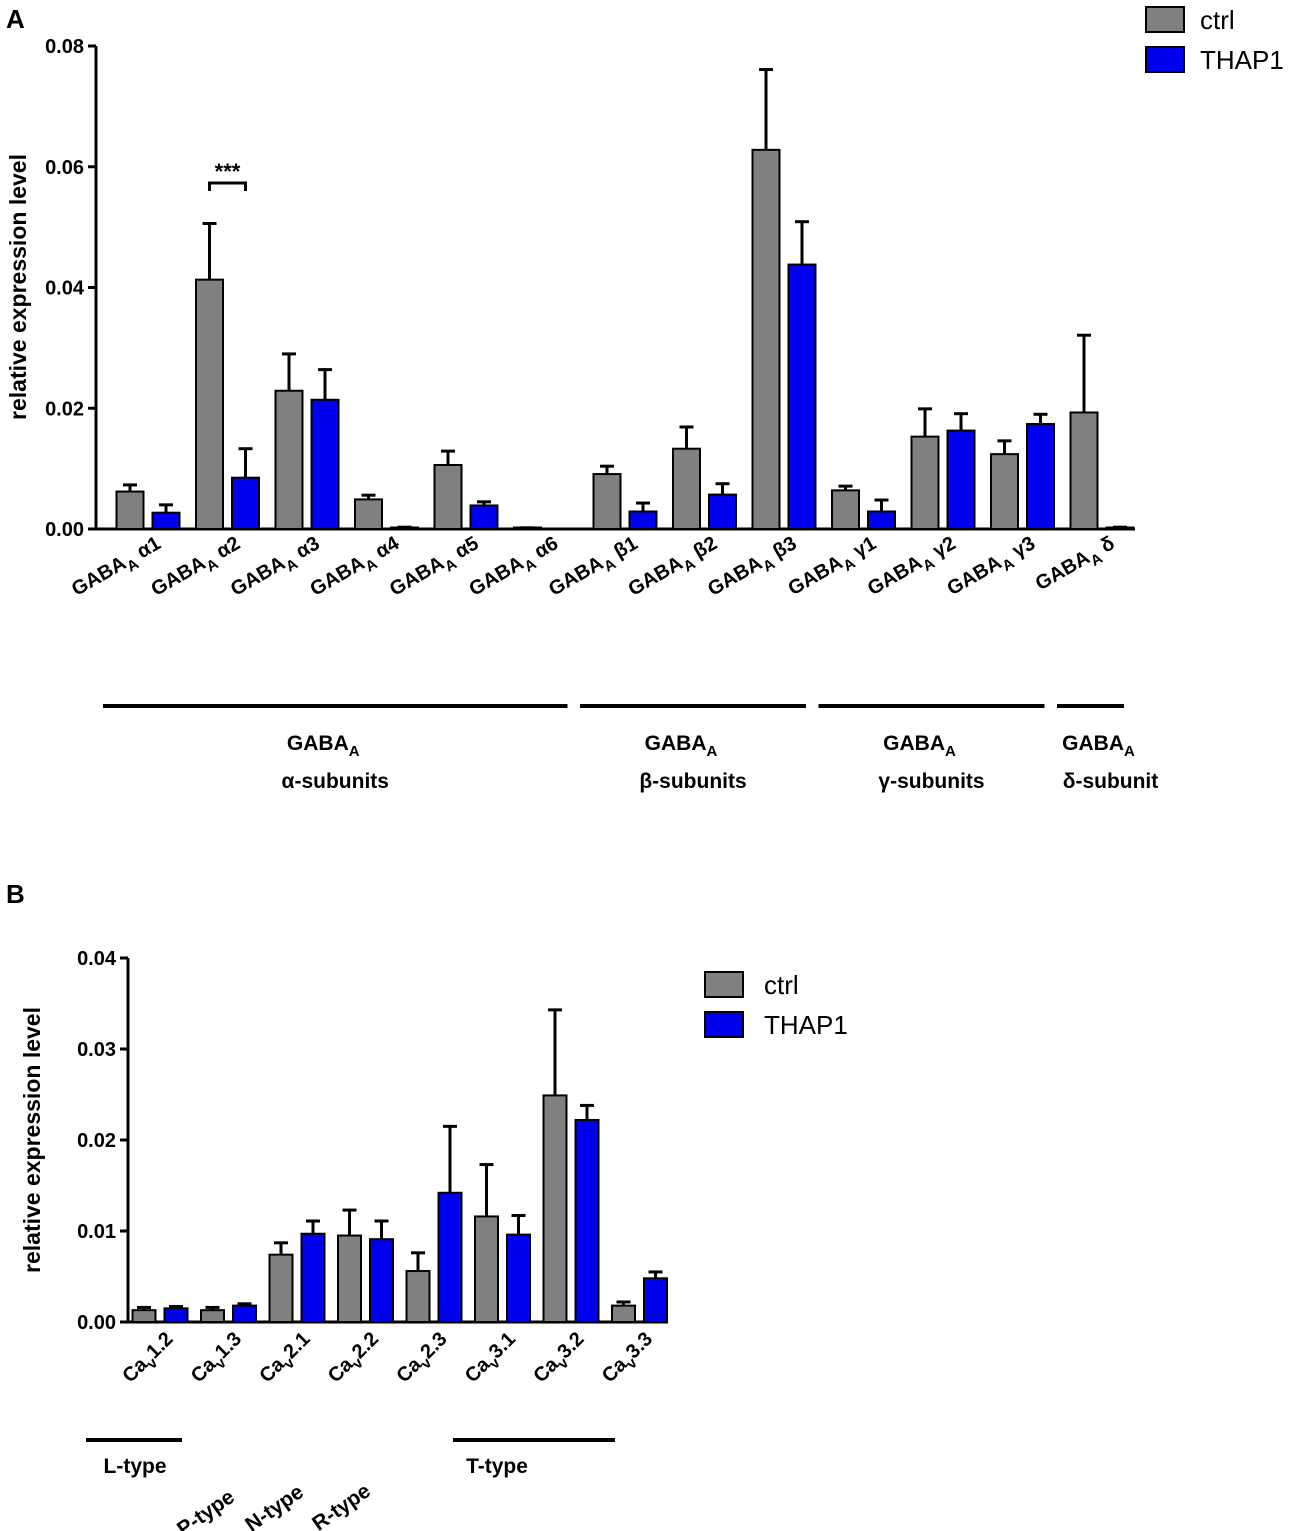 The height and width of the screenshot is (1531, 1294). I want to click on panel-a-x-tick-label: GABAA α1, so click(117, 568).